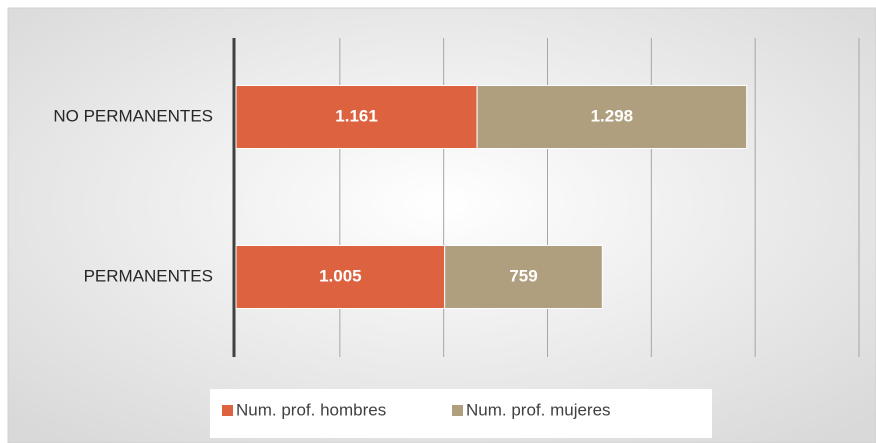 The width and height of the screenshot is (876, 443). I want to click on y-tick-label: PERMANENTES, so click(148, 275).